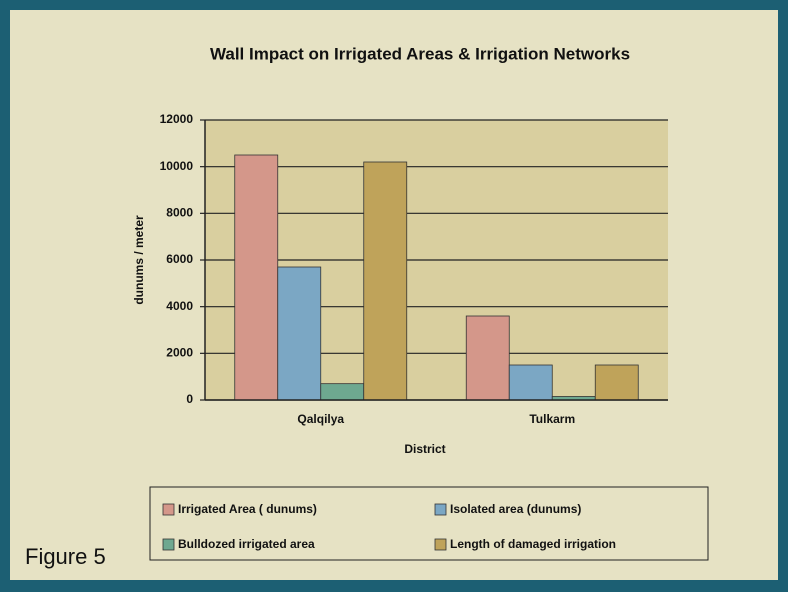  I want to click on y-tick-label: 2000, so click(179, 353).